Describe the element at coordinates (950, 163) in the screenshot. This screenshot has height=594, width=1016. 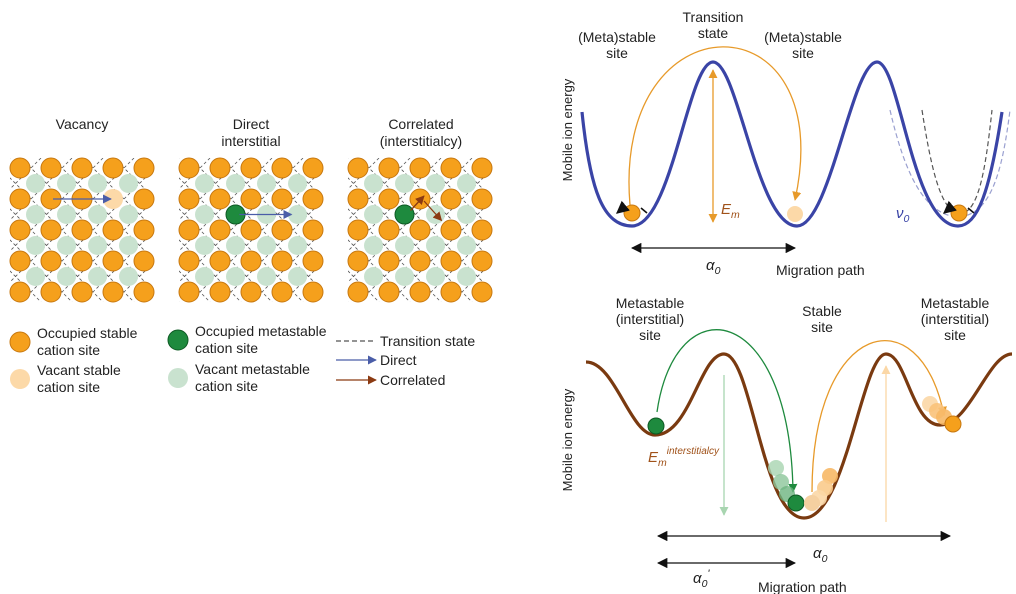
I see `ghost-well-outer` at that location.